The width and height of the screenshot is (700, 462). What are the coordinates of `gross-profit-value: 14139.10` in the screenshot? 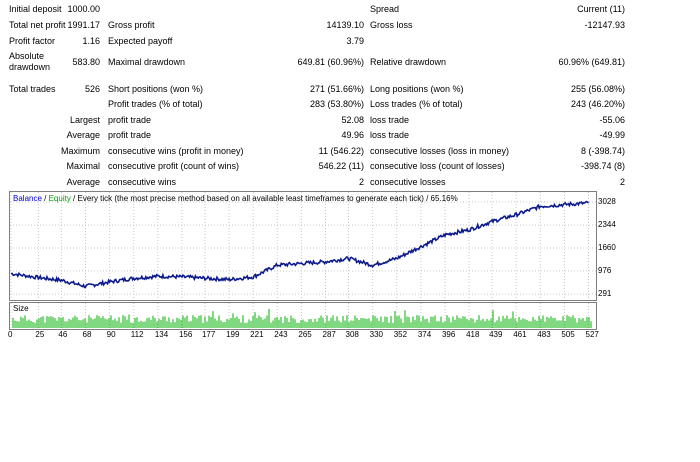 It's located at (345, 25).